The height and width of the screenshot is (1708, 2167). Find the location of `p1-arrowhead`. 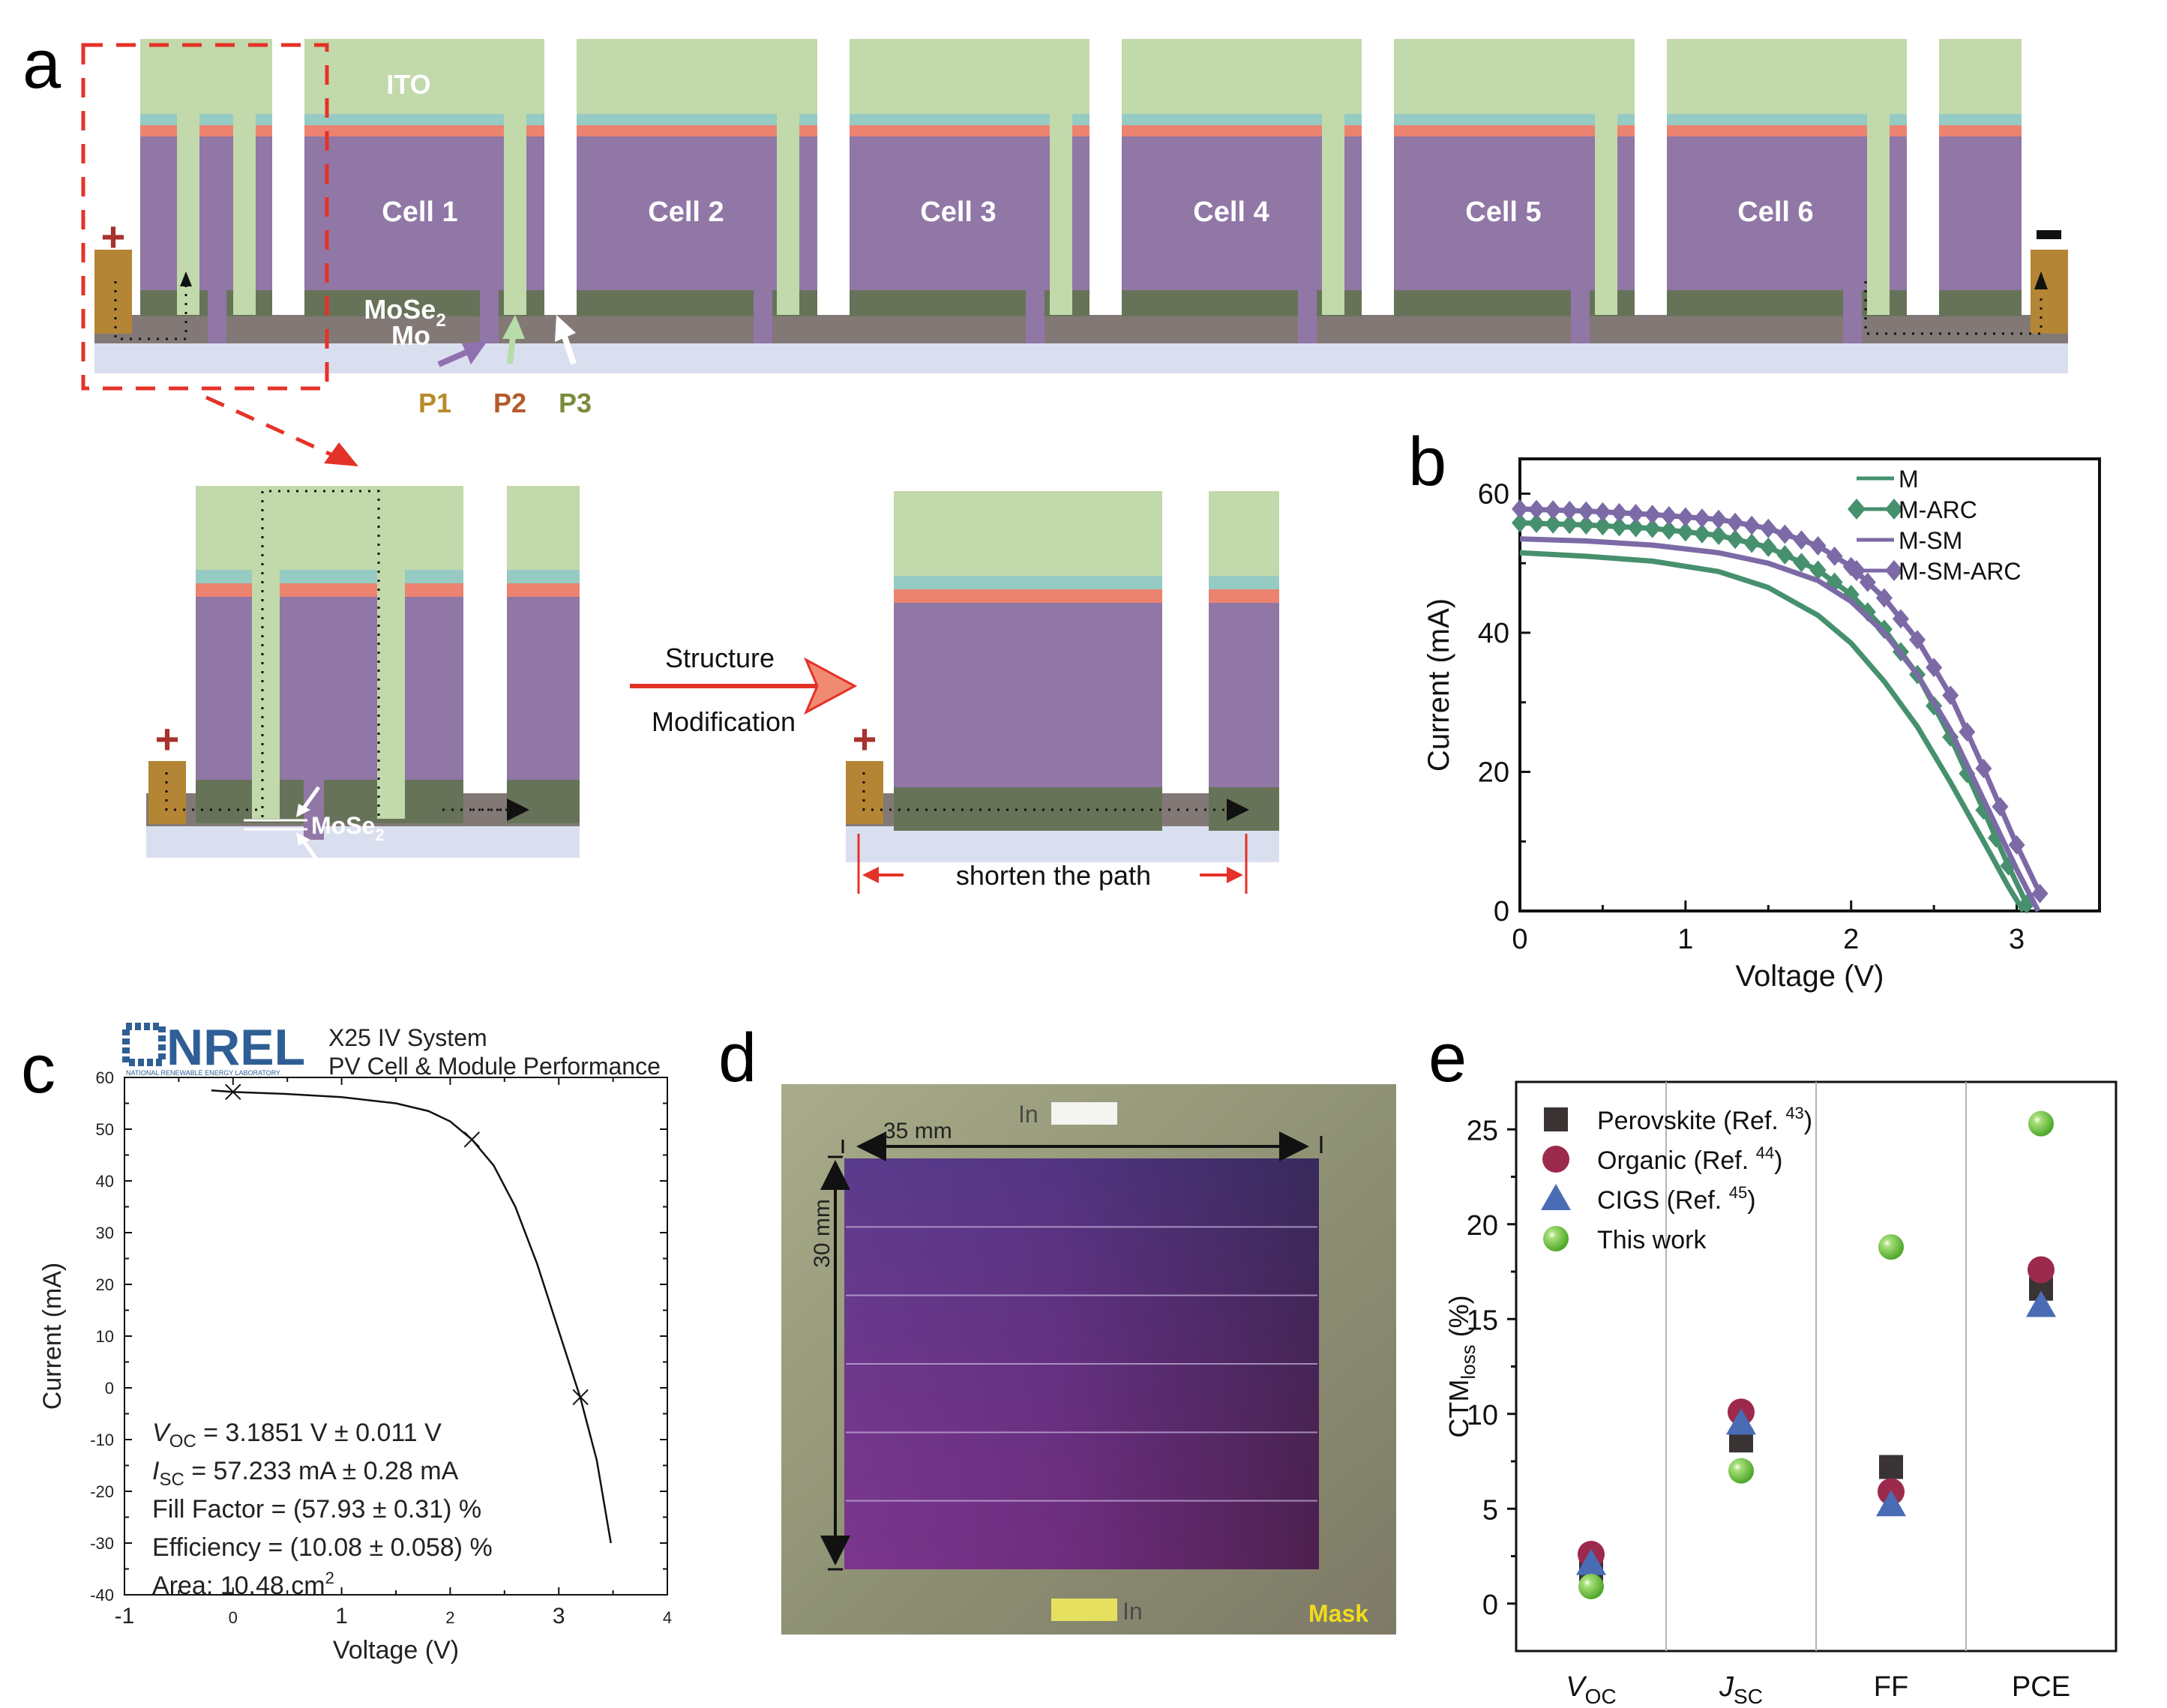

p1-arrowhead is located at coordinates (474, 352).